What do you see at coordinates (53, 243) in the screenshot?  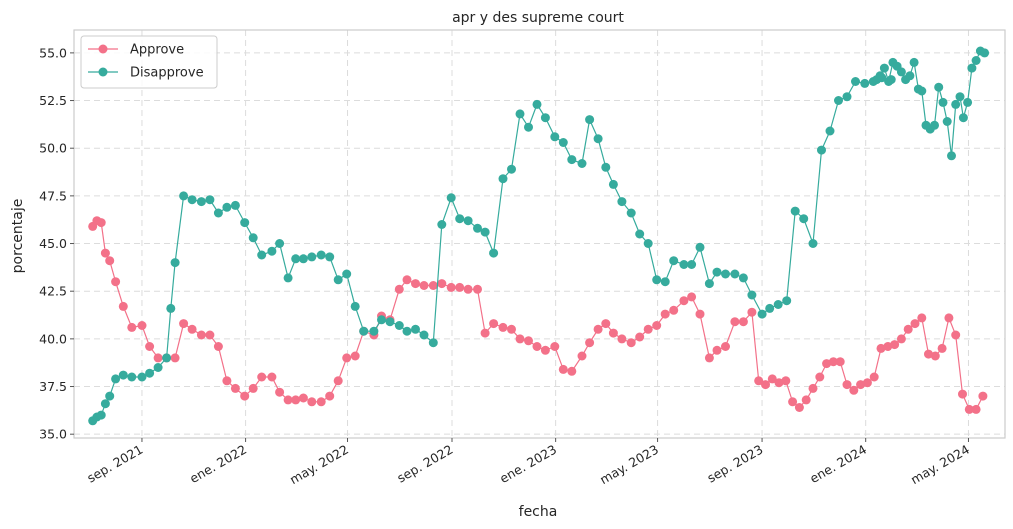 I see `y-tick-label: 45.0` at bounding box center [53, 243].